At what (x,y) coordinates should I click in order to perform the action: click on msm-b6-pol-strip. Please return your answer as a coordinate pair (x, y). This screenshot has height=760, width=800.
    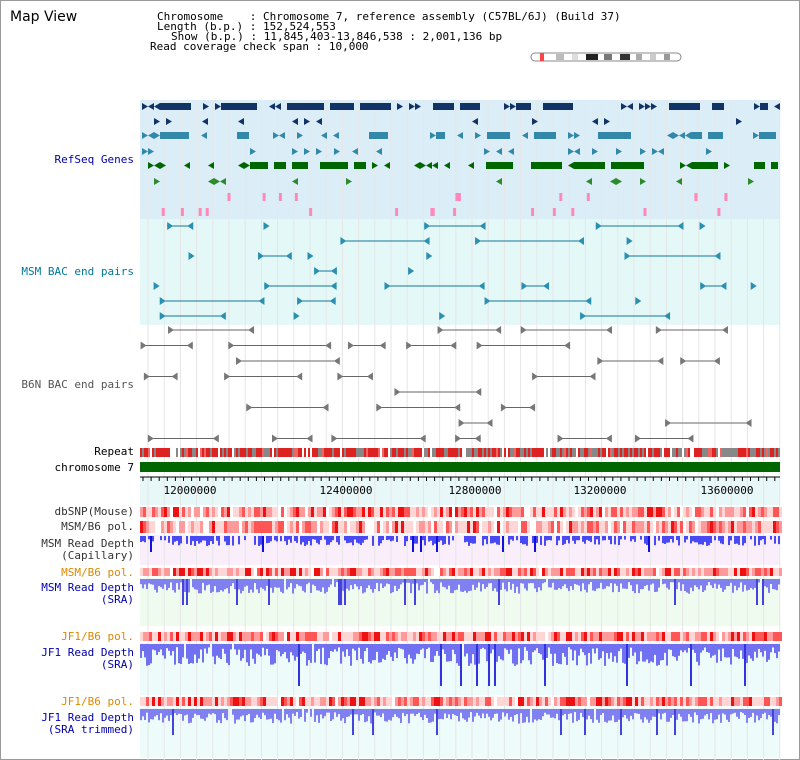
    Looking at the image, I should click on (461, 527).